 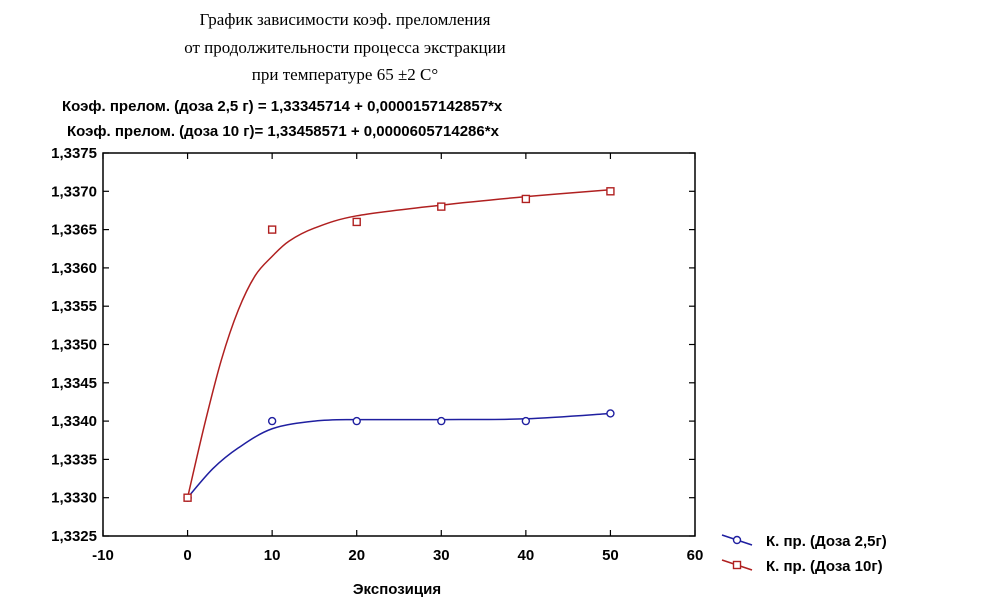 What do you see at coordinates (74, 191) in the screenshot?
I see `y-tick-label: 1,3370` at bounding box center [74, 191].